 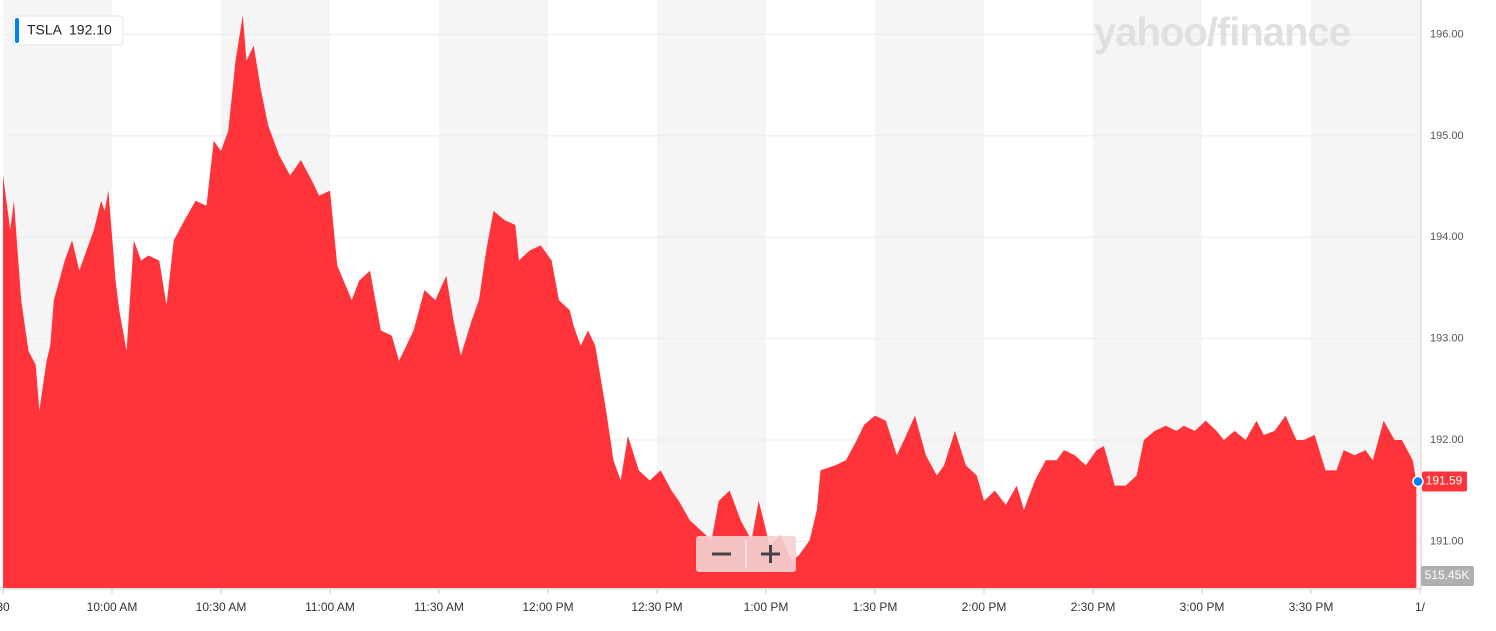 What do you see at coordinates (439, 607) in the screenshot?
I see `x-tick-label: 11:30 AM` at bounding box center [439, 607].